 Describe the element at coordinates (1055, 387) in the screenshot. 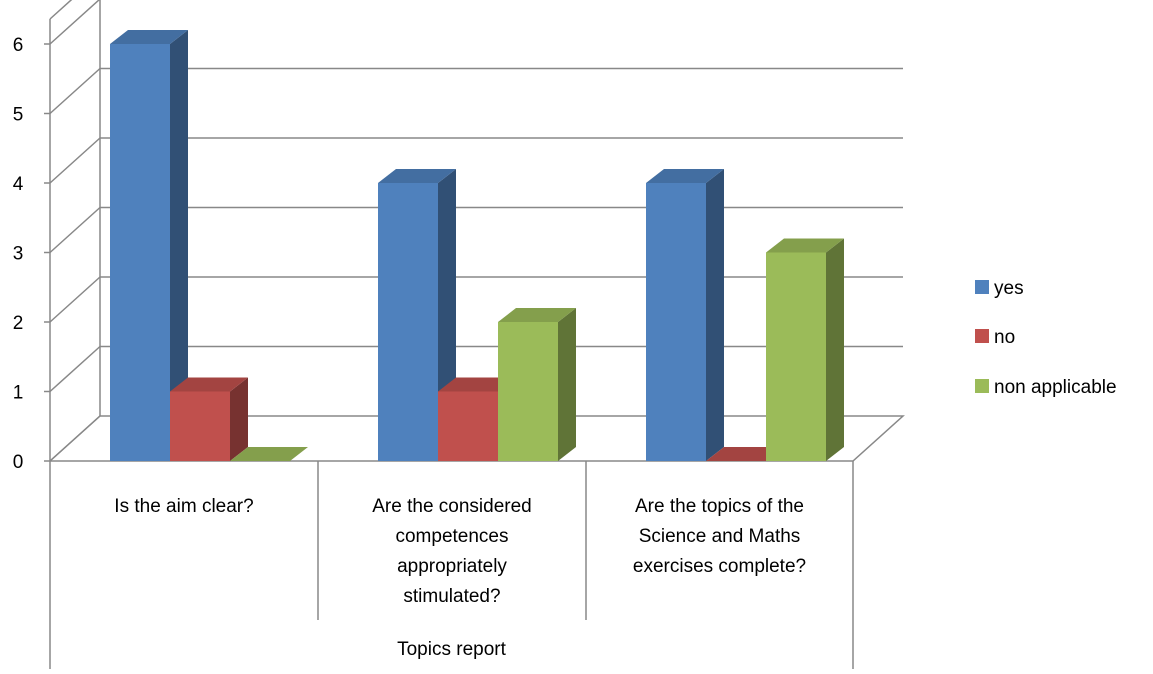

I see `legend-label: non applicable` at that location.